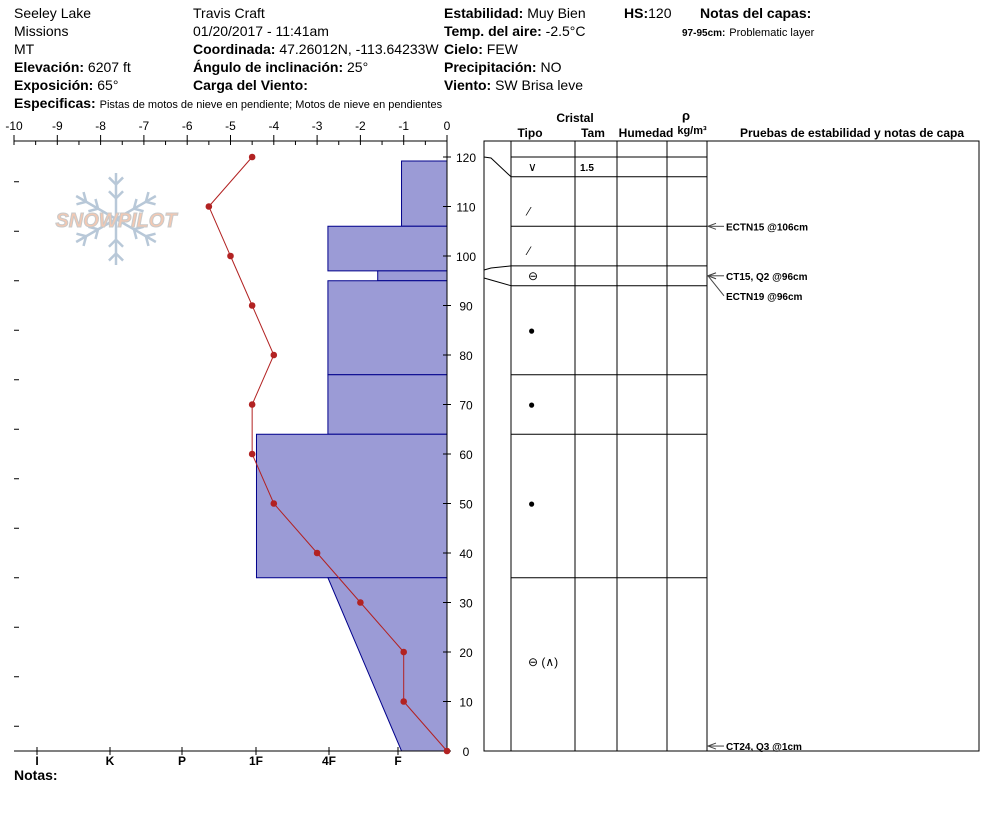  I want to click on hardness-tick-label: 1F, so click(256, 761).